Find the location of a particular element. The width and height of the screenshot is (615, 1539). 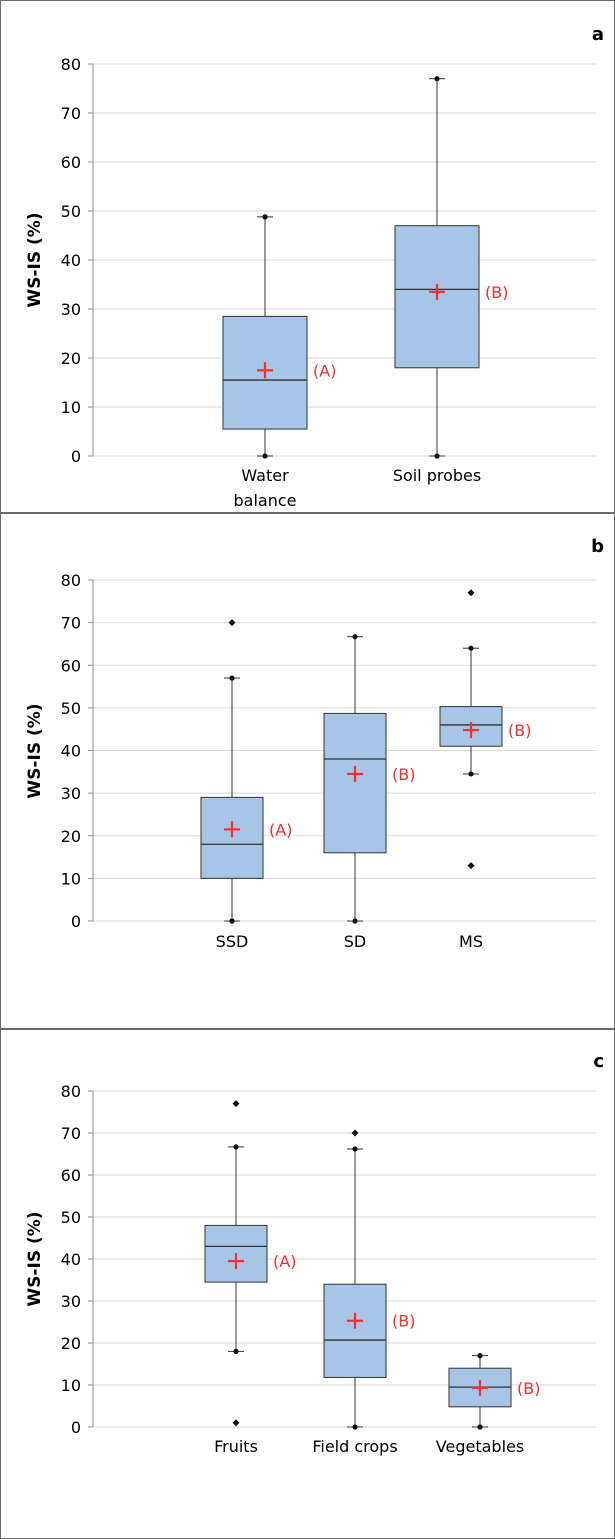

x-category-label: Field crops is located at coordinates (354, 1446).